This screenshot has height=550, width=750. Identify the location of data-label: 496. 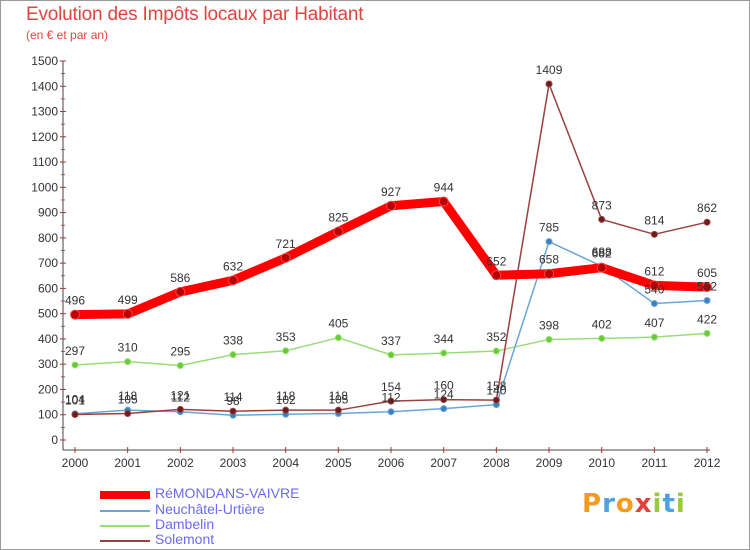
(75, 301).